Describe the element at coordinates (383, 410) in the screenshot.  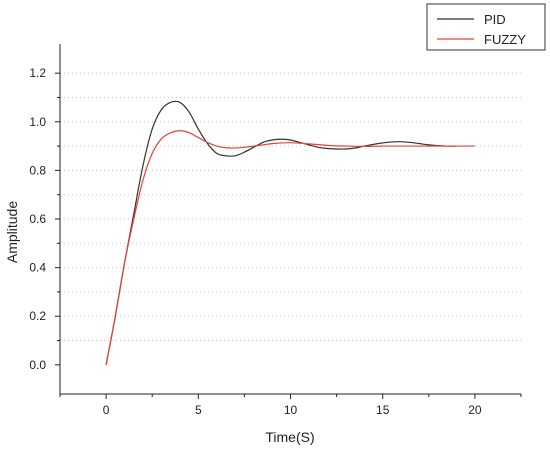
I see `x-tick-label: 15` at that location.